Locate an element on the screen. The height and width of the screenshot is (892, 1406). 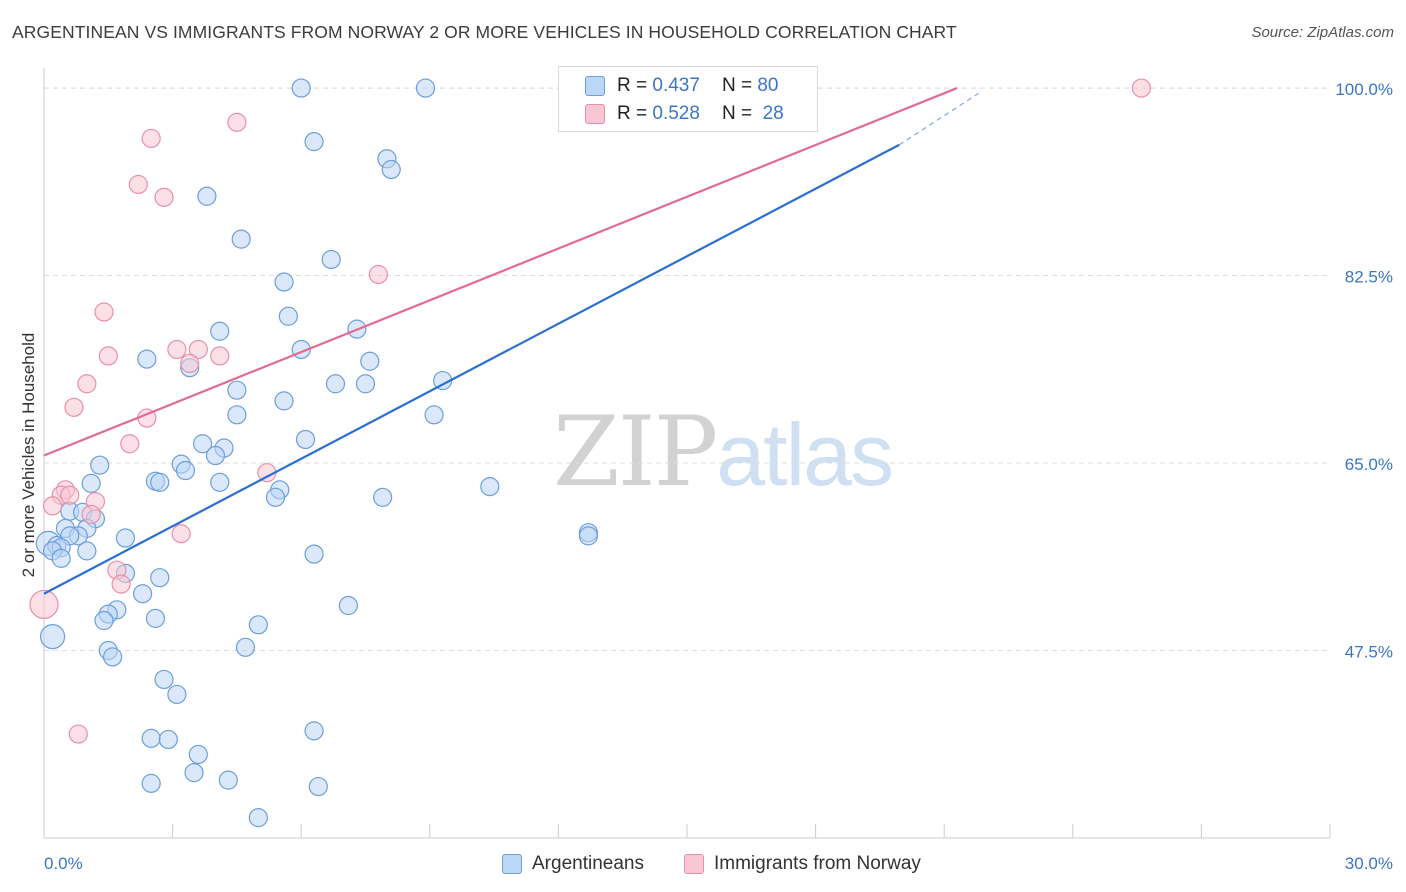
bottom-legend-swatch-blue is located at coordinates (512, 864).